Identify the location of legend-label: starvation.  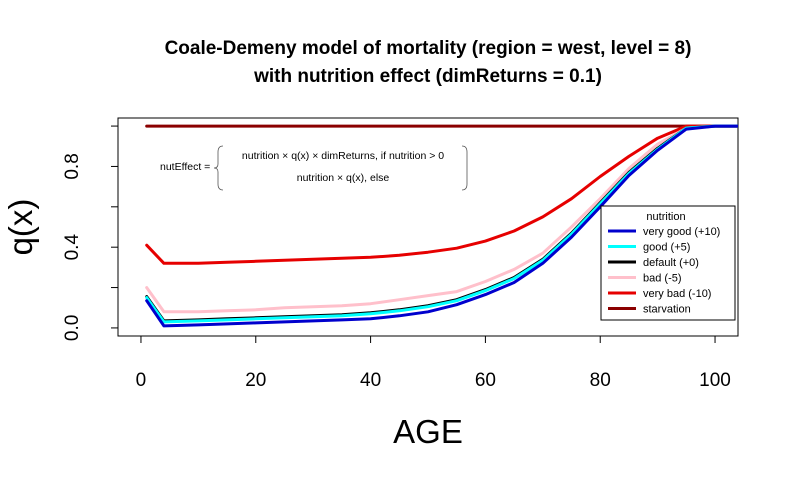
(667, 310).